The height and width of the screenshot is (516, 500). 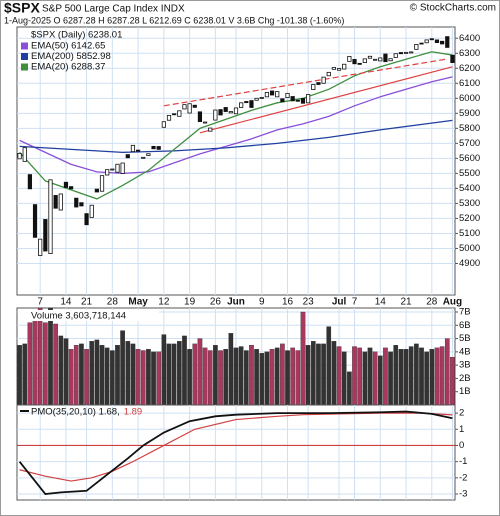 I want to click on y-tick-label: 2B, so click(x=465, y=378).